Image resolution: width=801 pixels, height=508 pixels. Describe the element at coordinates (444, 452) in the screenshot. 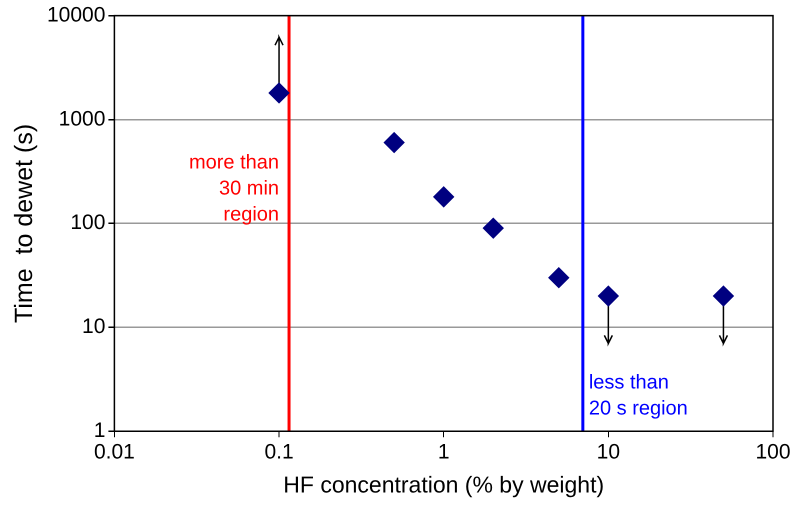

I see `x-tick-label: 1` at that location.